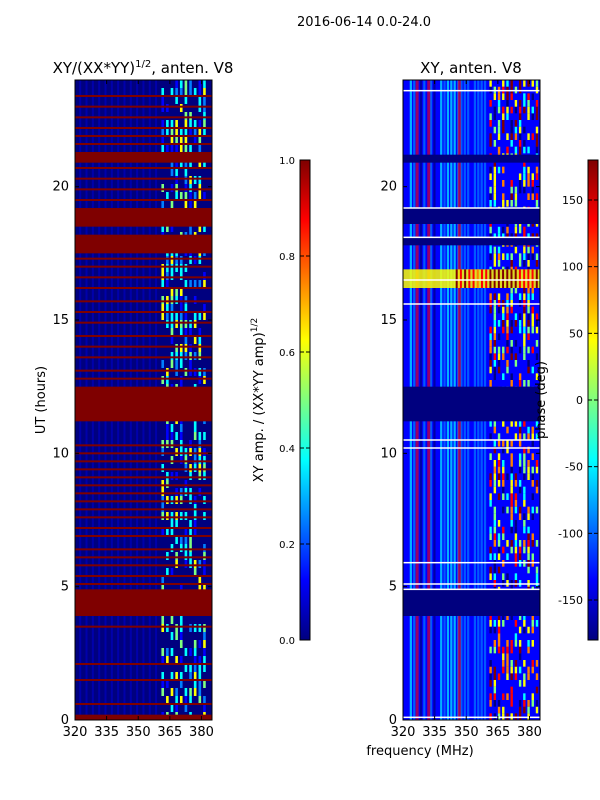  I want to click on right-y-tick-label: 0, so click(393, 720).